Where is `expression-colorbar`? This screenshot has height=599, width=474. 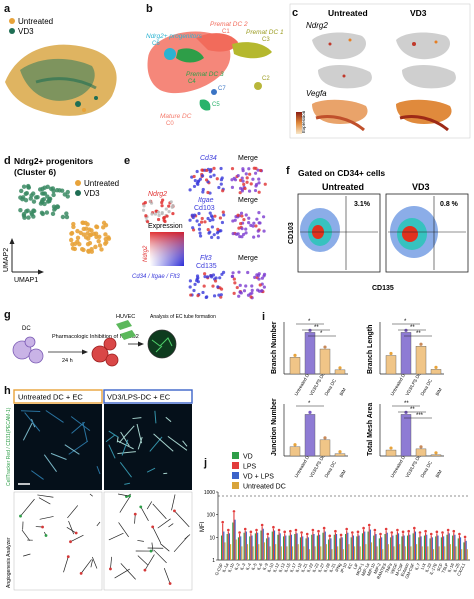 expression-colorbar is located at coordinates (299, 123).